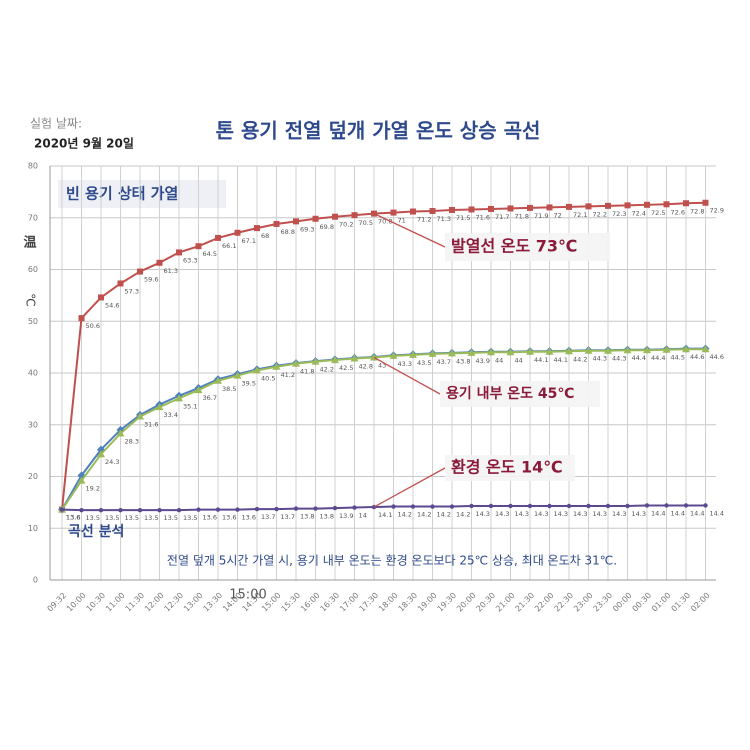 This screenshot has height=750, width=750. I want to click on x-tick-label: 09:32, so click(57, 602).